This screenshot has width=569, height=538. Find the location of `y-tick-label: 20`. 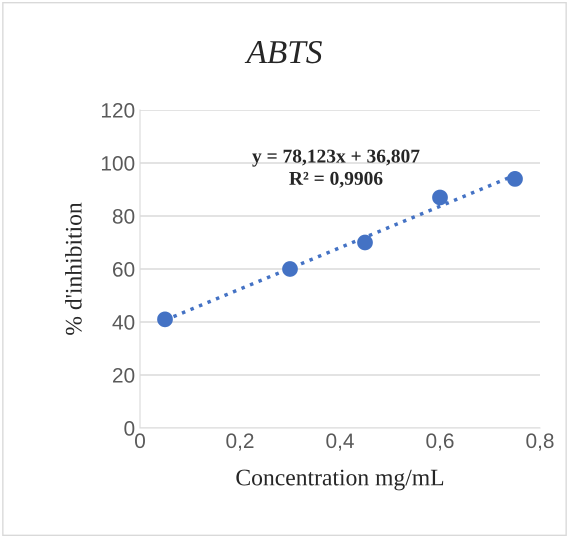

y-tick-label: 20 is located at coordinates (123, 375).